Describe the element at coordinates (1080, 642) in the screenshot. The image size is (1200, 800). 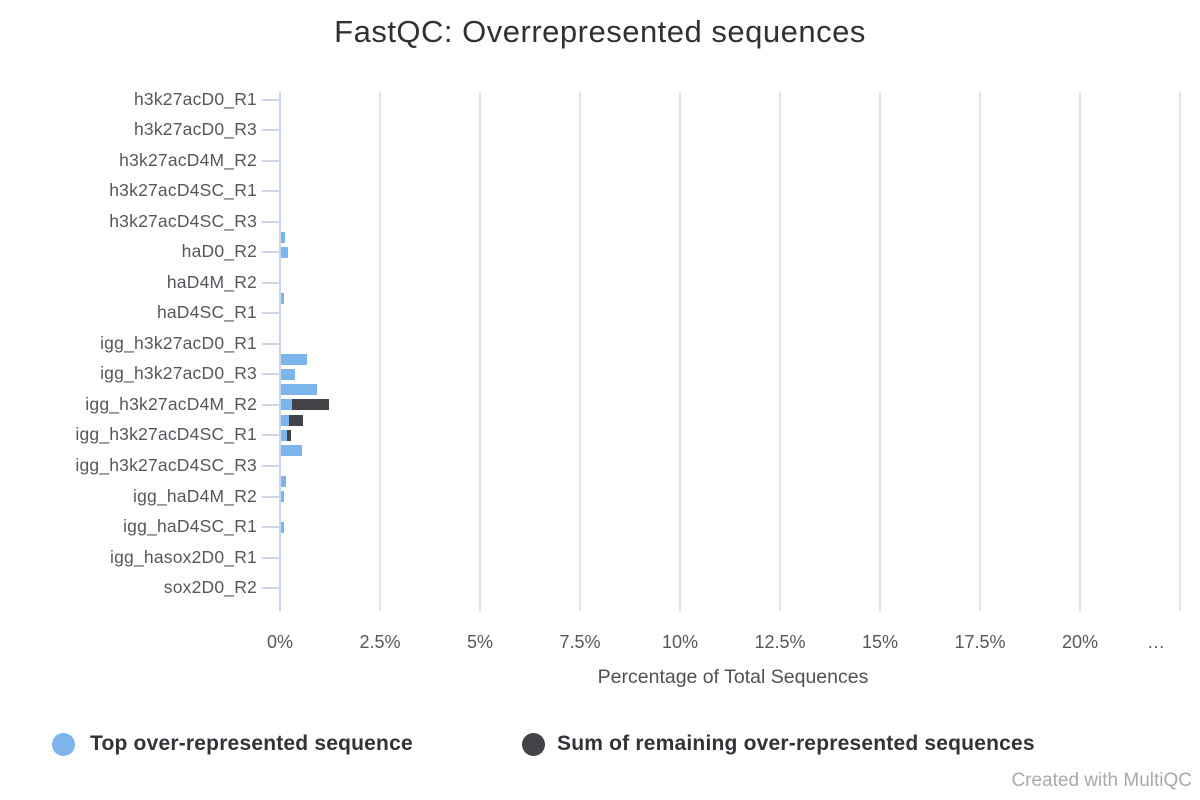
I see `x-tick-label: 20%` at that location.